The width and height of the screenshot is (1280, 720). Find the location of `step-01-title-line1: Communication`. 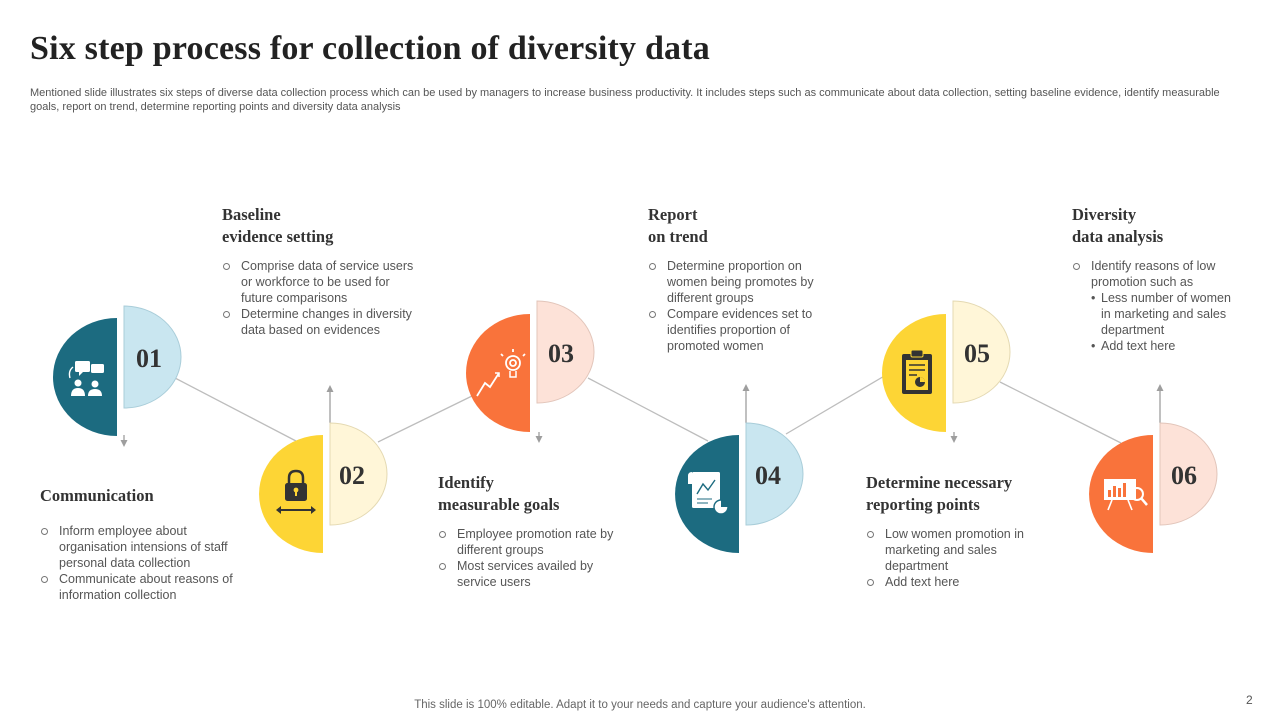

step-01-title-line1: Communication is located at coordinates (97, 495).